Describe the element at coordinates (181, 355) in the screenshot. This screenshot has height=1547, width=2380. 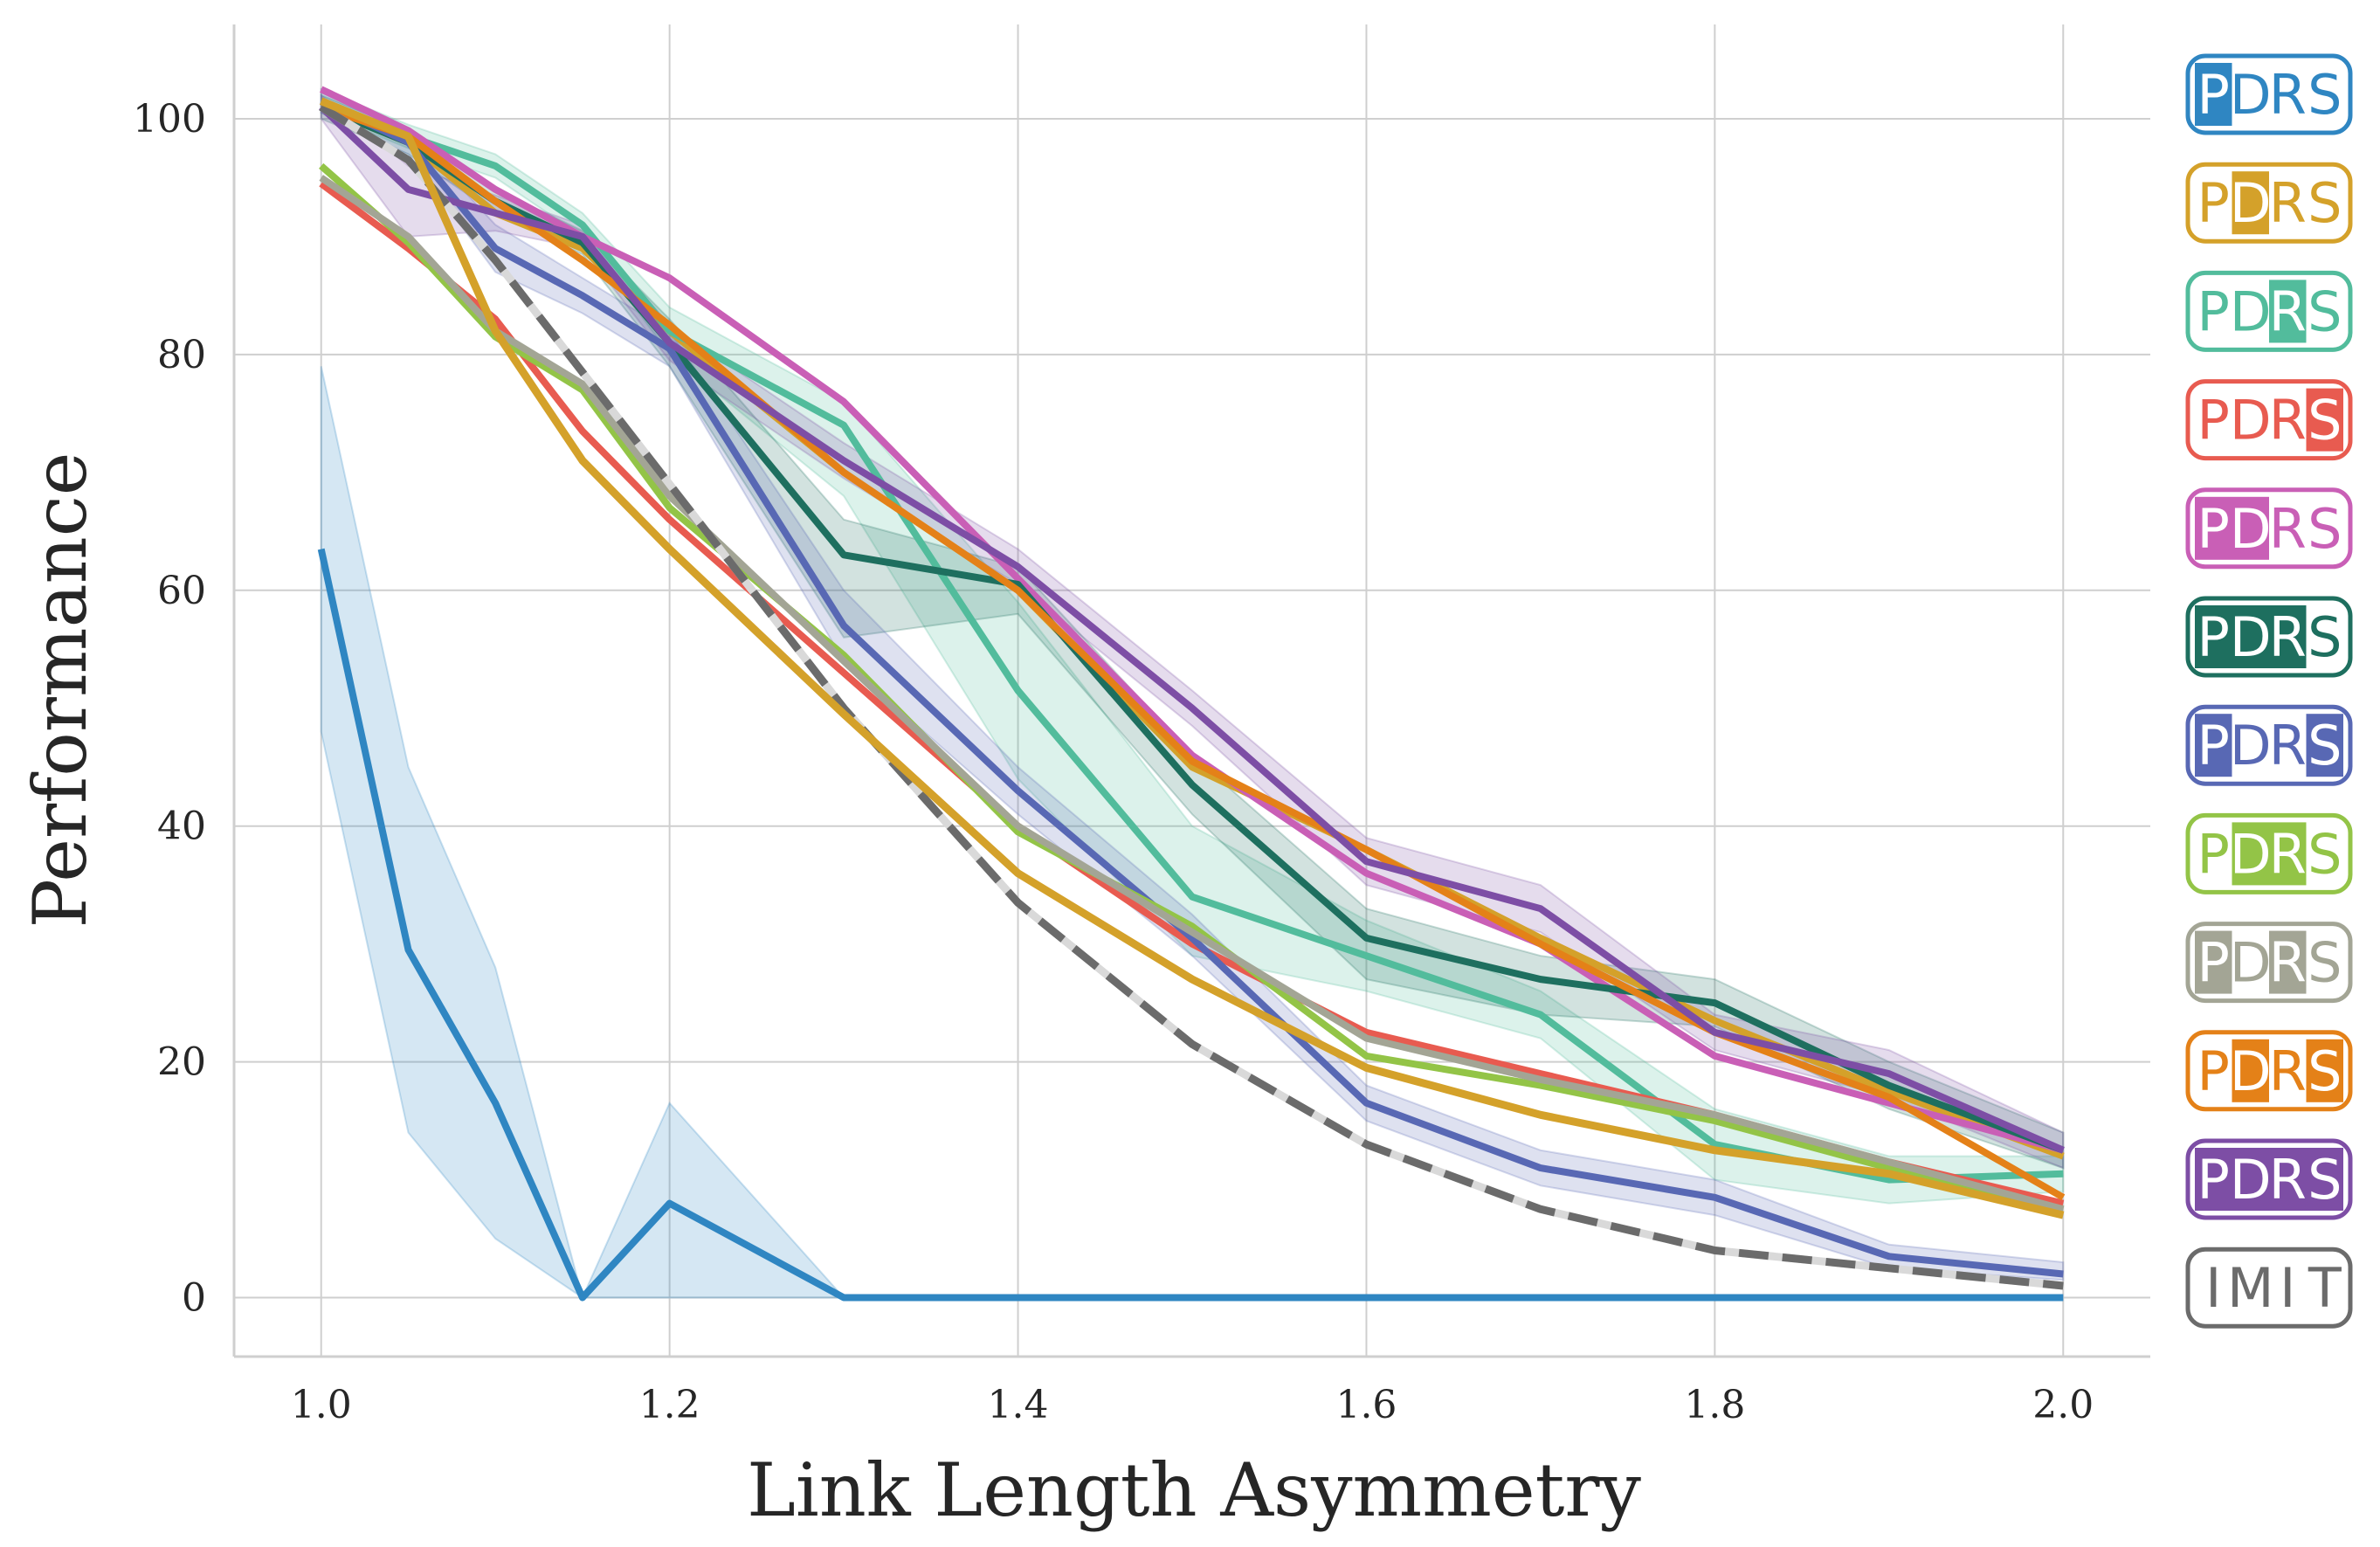
I see `y-tick-label: 80` at that location.